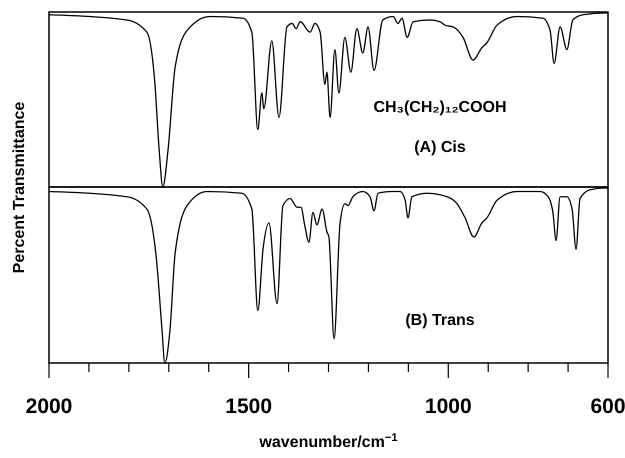  Describe the element at coordinates (248, 406) in the screenshot. I see `x-tick-label: 1500` at that location.